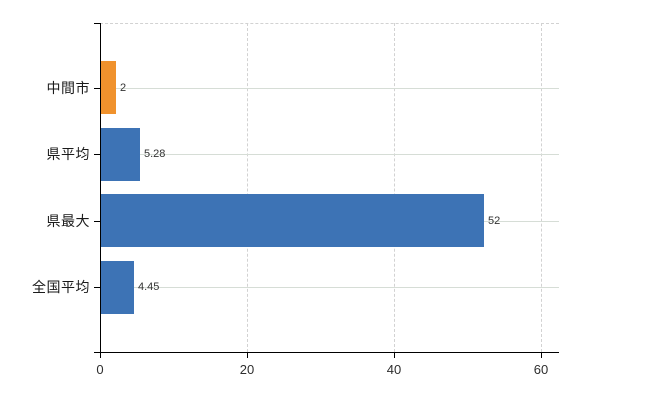  I want to click on x-tick-label: 60, so click(541, 369).